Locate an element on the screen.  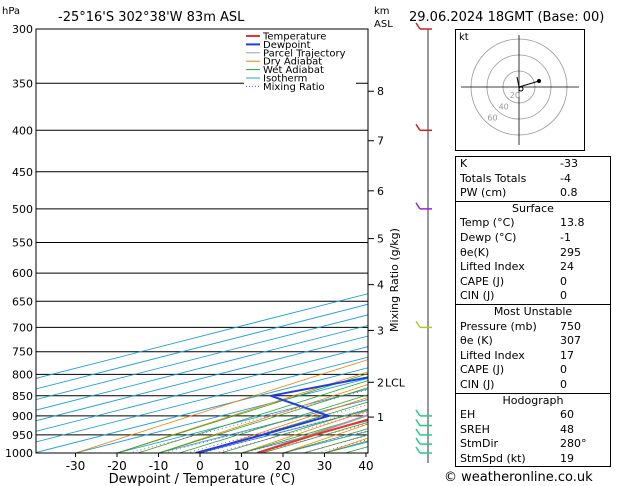
hodo-label: EH is located at coordinates (468, 415).